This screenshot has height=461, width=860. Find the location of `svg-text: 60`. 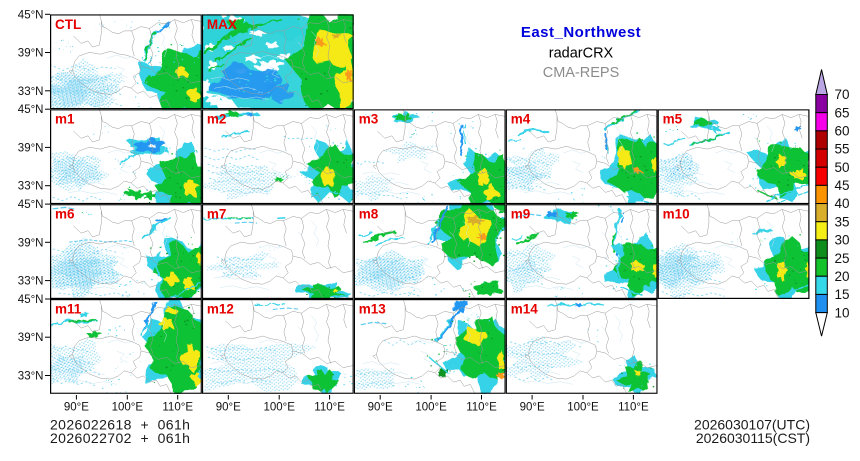

svg-text: 60 is located at coordinates (842, 131).